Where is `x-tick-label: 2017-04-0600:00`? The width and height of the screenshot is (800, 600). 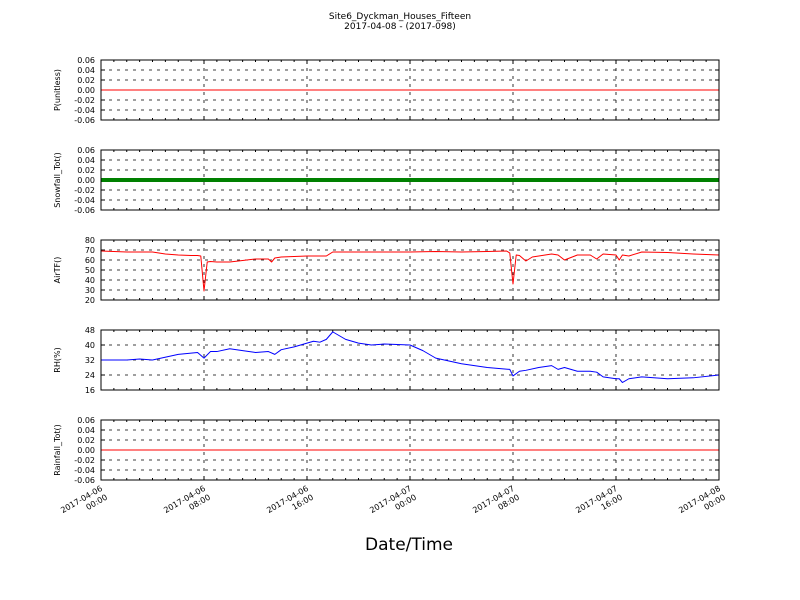 x-tick-label: 2017-04-0600:00 is located at coordinates (84, 504).